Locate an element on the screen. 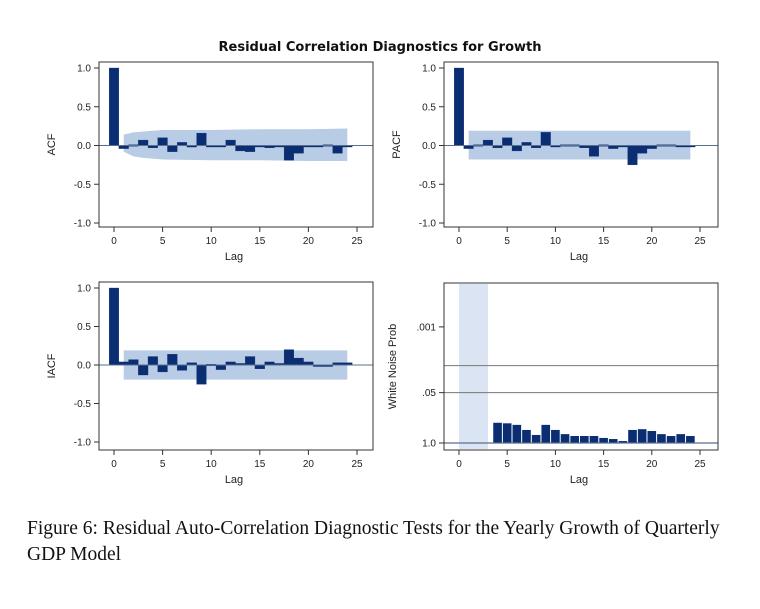 This screenshot has height=609, width=760. iacf-xtick-label: 15 is located at coordinates (260, 464).